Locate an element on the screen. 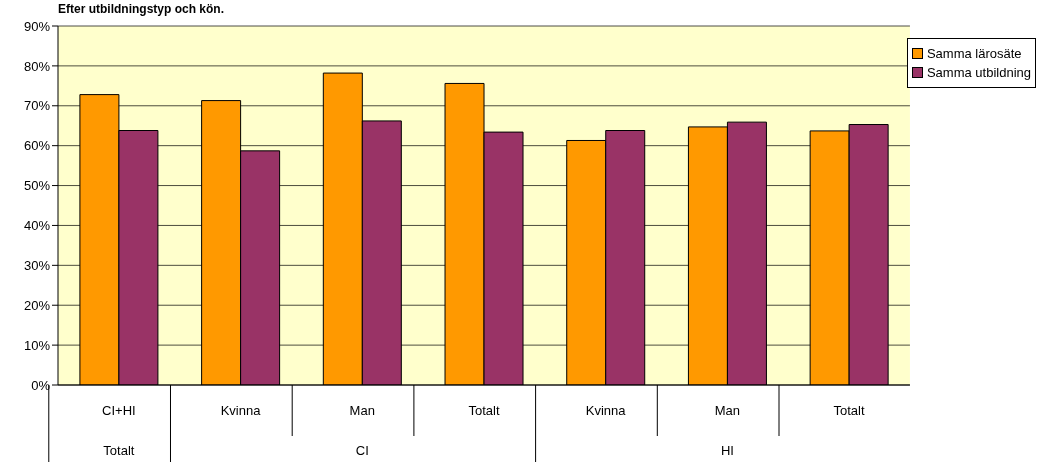 The image size is (1052, 470). y-tick-label: 50% is located at coordinates (37, 186).